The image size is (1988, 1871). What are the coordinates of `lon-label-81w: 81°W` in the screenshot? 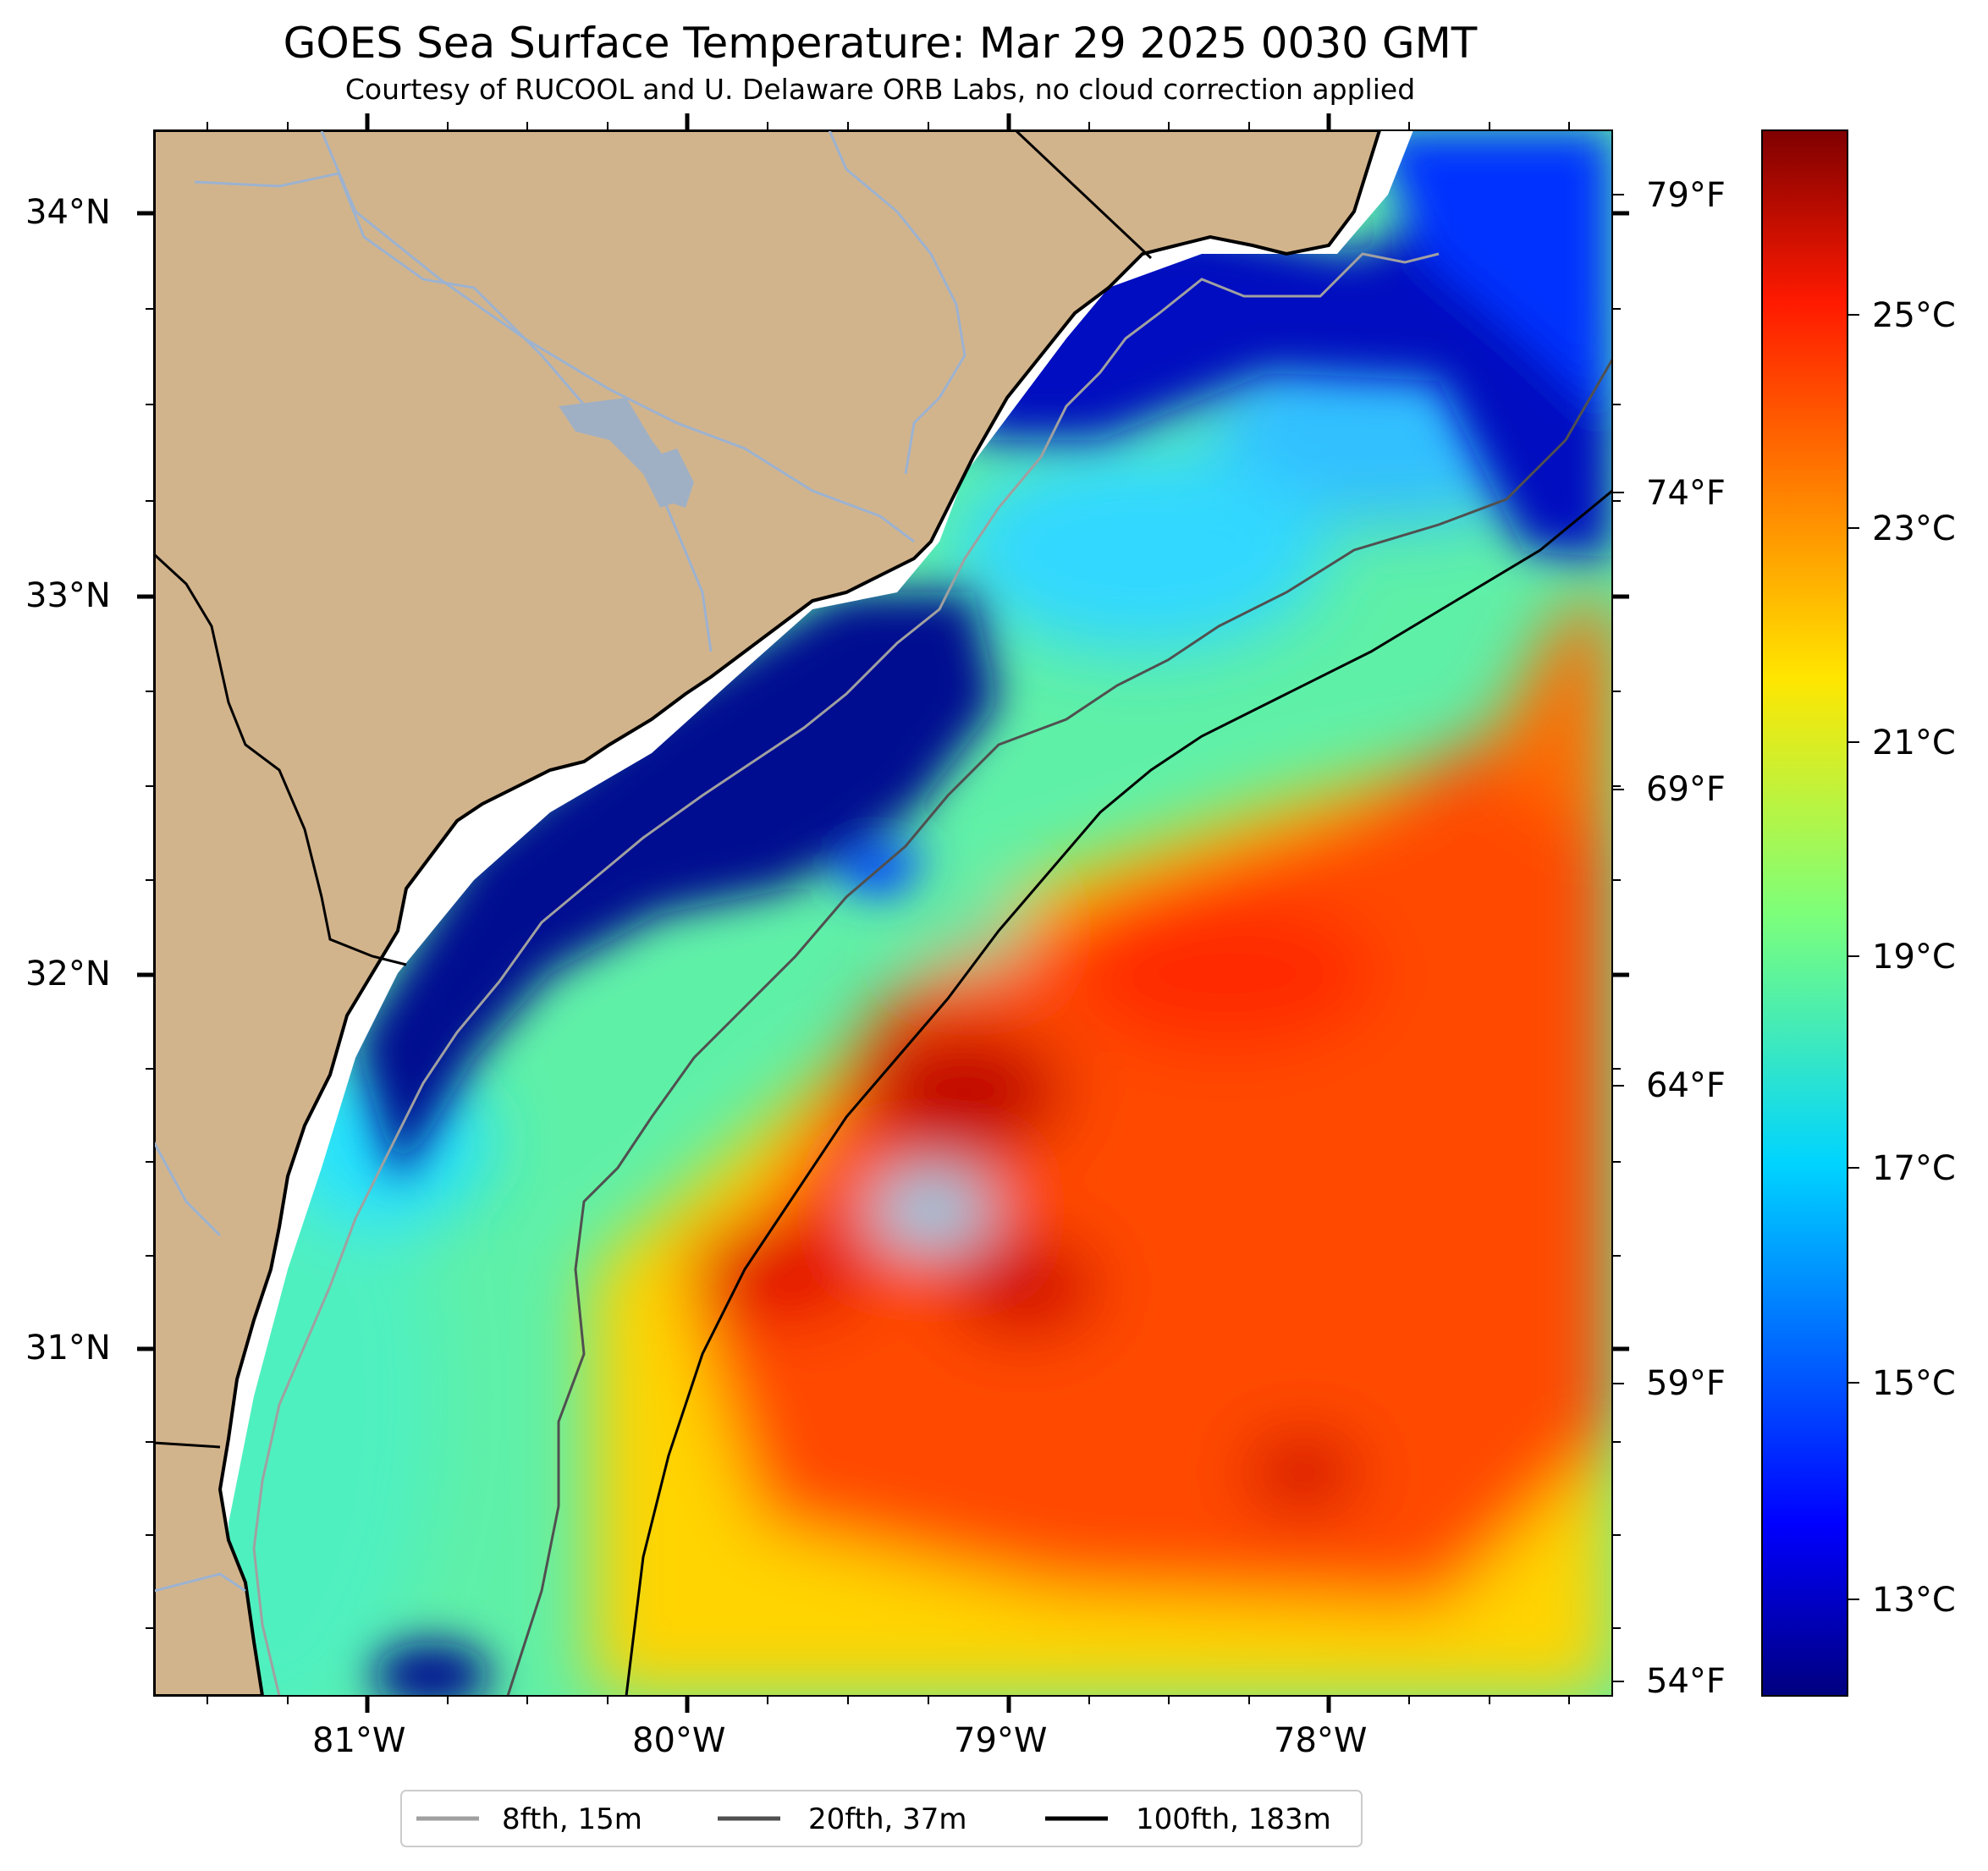 It's located at (359, 1741).